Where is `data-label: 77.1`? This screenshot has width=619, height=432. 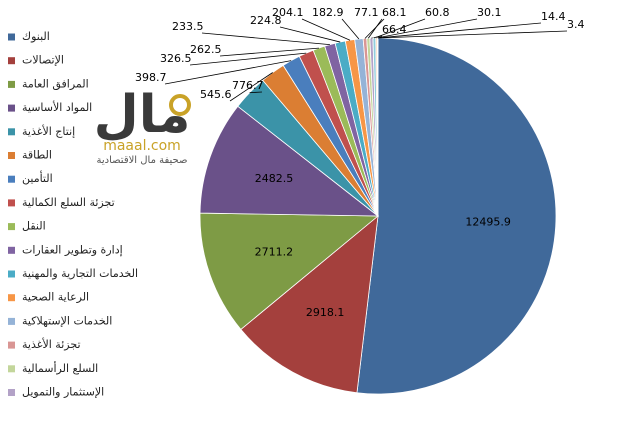
data-label: 77.1 is located at coordinates (366, 12).